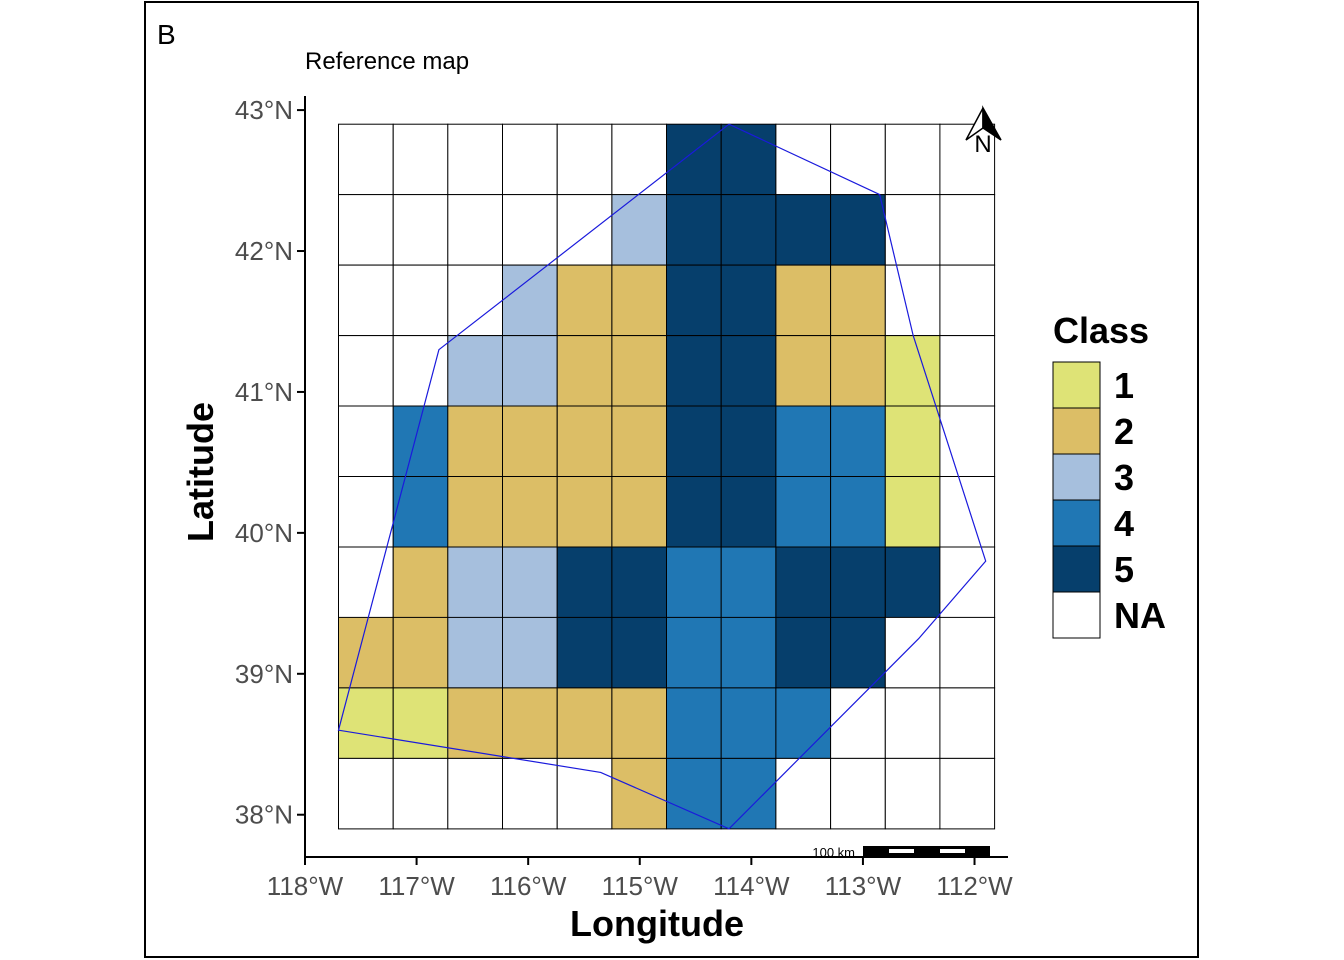  I want to click on x-tick-label: 116°W, so click(528, 886).